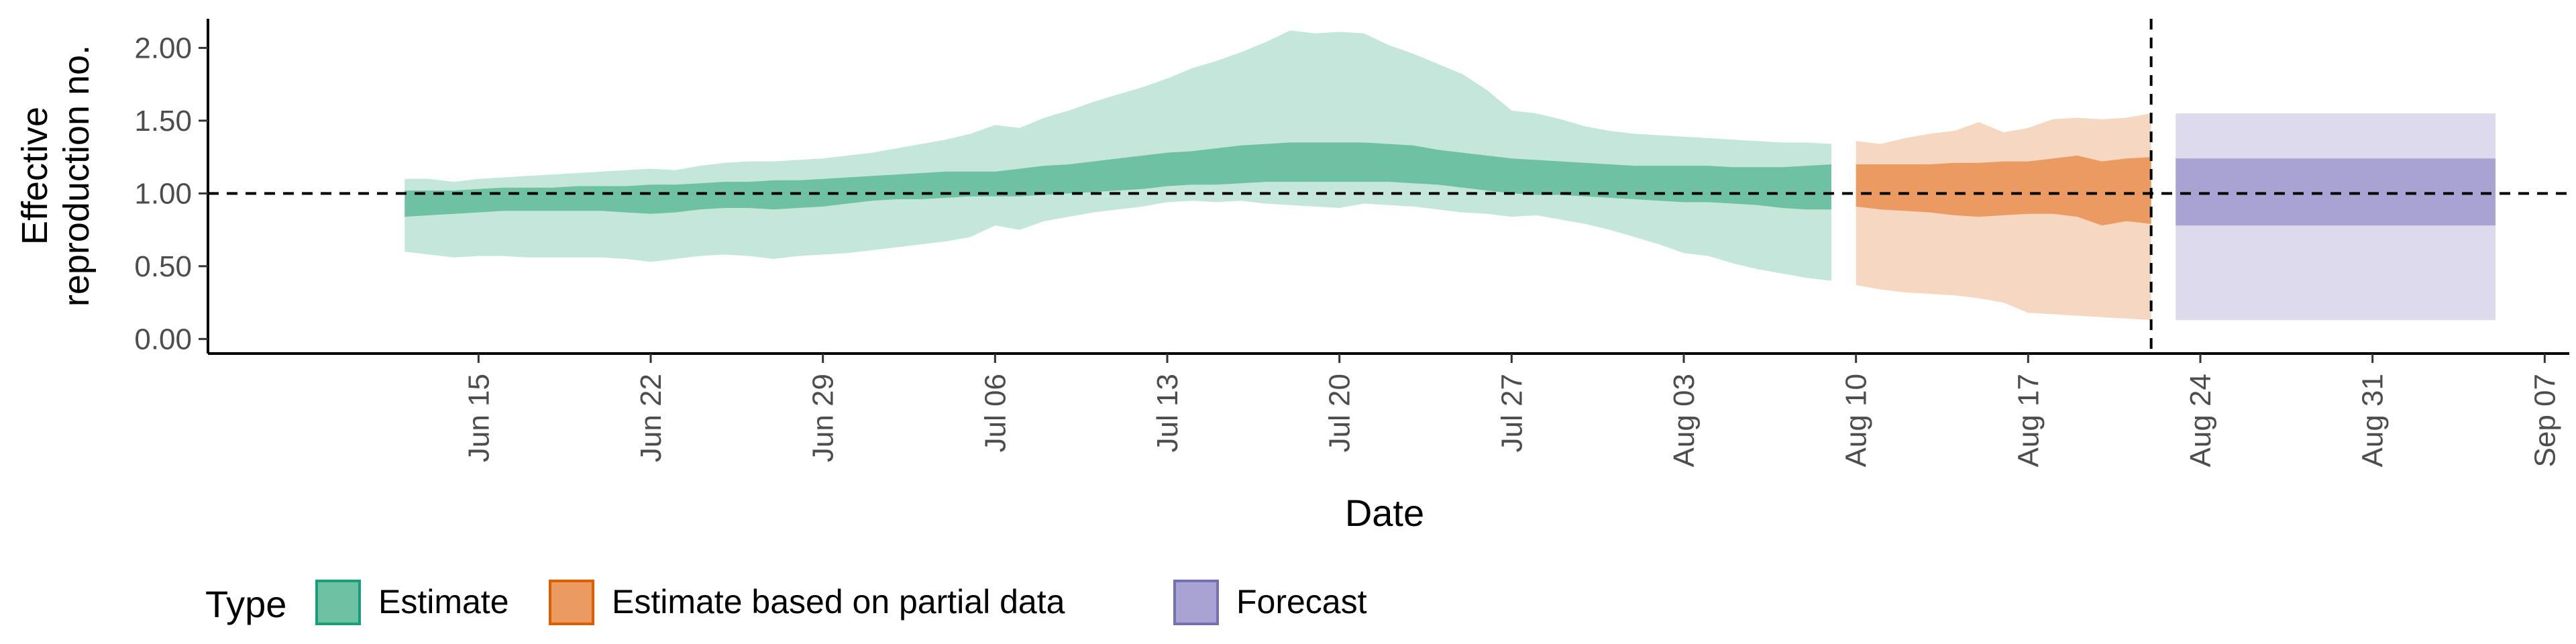 The image size is (2576, 644). What do you see at coordinates (163, 339) in the screenshot?
I see `y-tick-label: 0.00` at bounding box center [163, 339].